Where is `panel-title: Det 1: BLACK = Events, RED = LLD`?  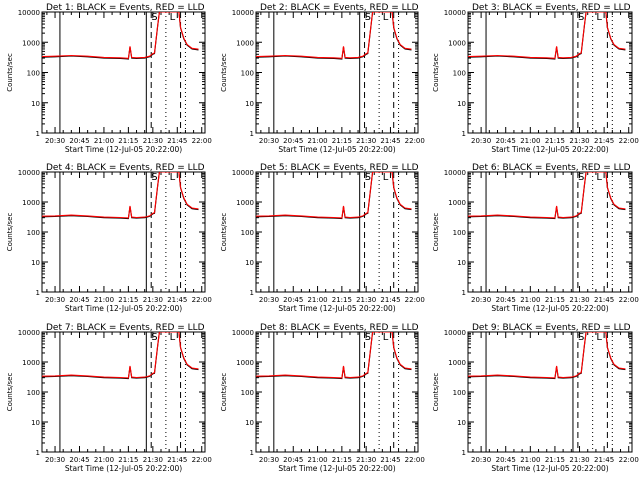
panel-title: Det 1: BLACK = Events, RED = LLD is located at coordinates (125, 8).